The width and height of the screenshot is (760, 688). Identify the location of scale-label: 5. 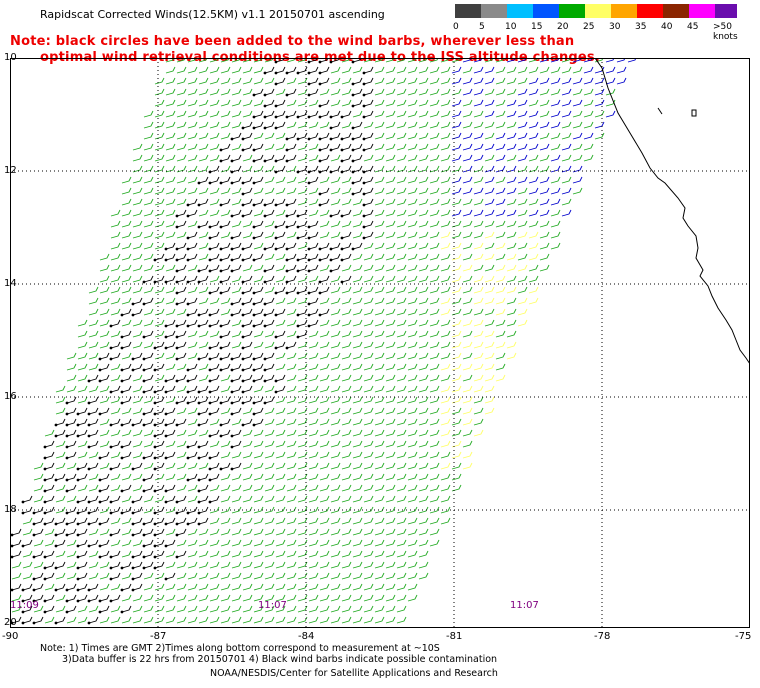
(482, 27).